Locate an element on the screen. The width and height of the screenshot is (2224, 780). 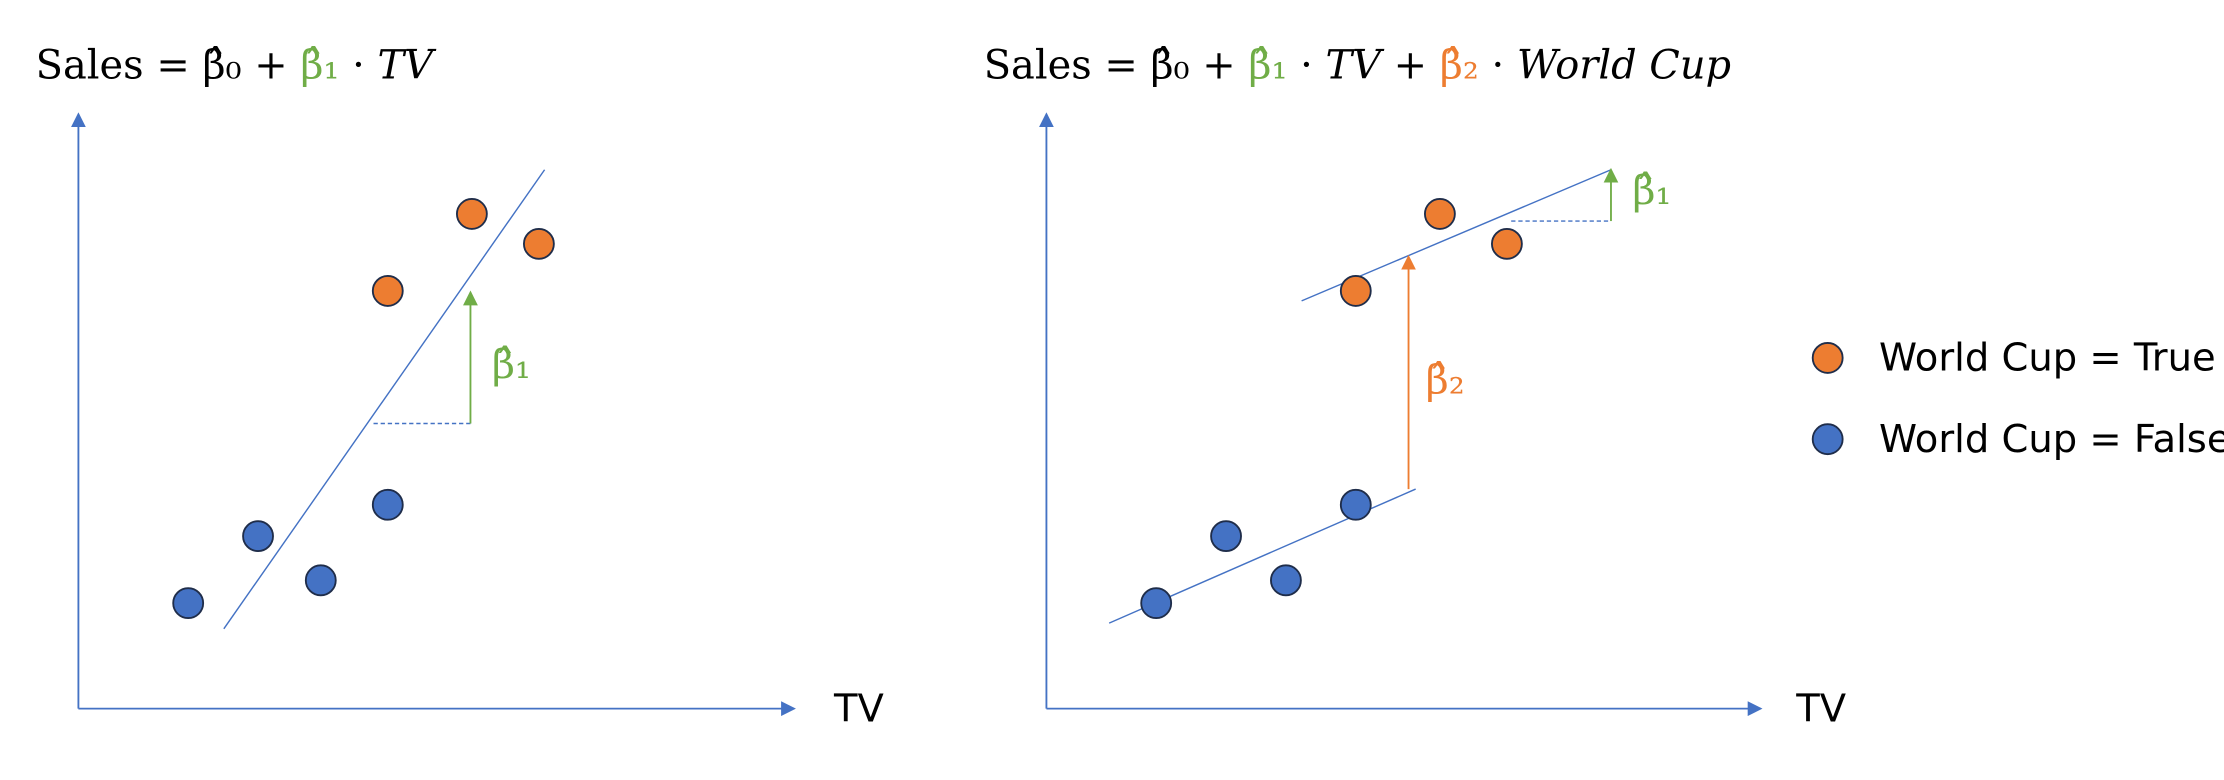
equation: Sales = β̂₀ + β̂₁ · TV is located at coordinates (236, 65).